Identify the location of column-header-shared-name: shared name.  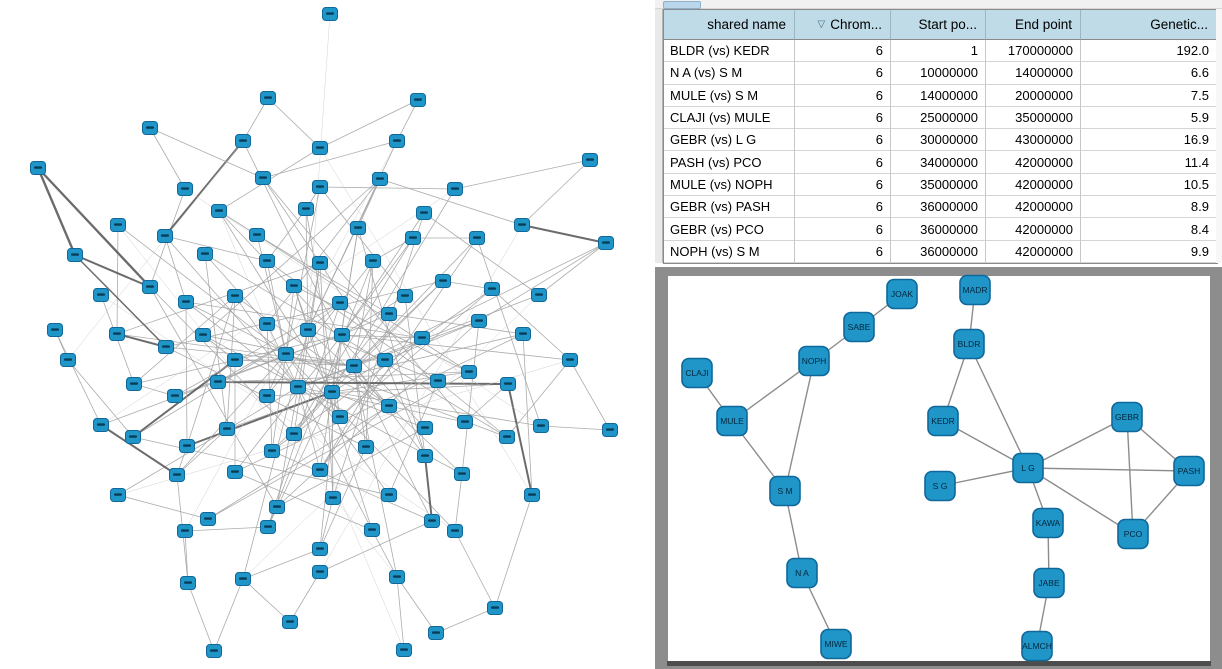
(729, 25).